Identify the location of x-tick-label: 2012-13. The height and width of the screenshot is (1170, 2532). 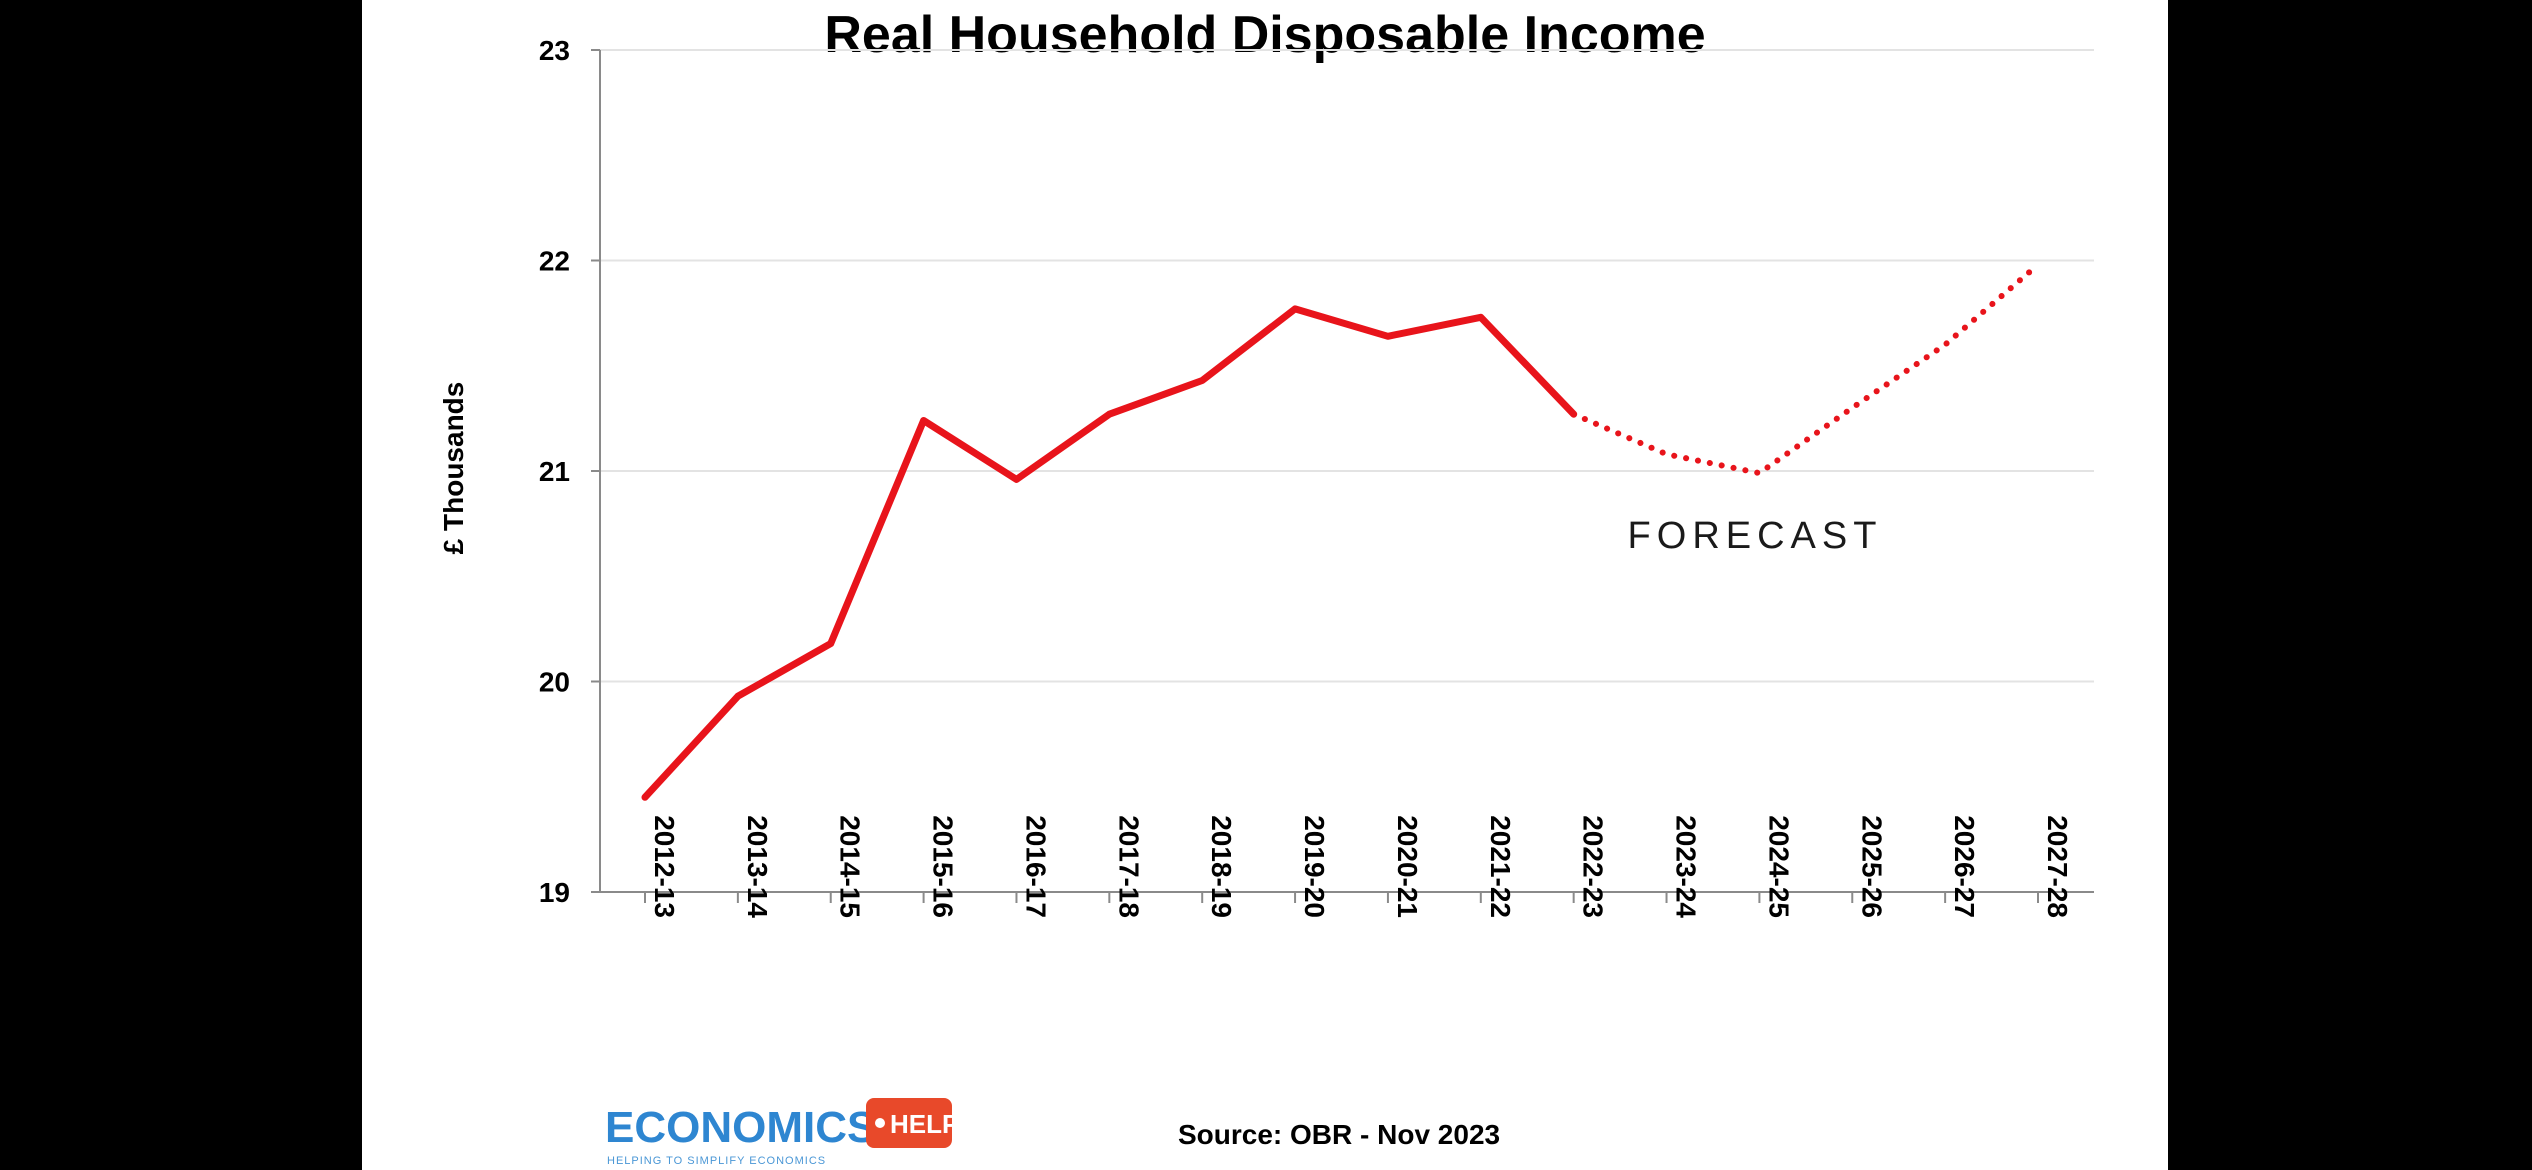
(664, 866).